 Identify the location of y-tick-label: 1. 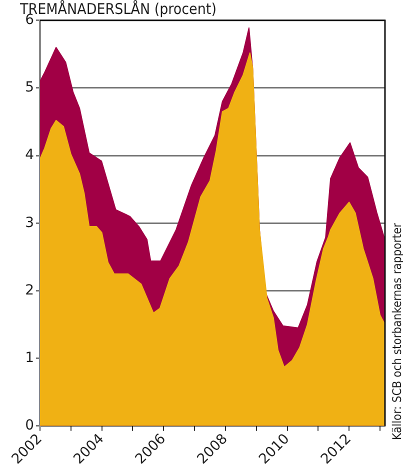
(29, 358).